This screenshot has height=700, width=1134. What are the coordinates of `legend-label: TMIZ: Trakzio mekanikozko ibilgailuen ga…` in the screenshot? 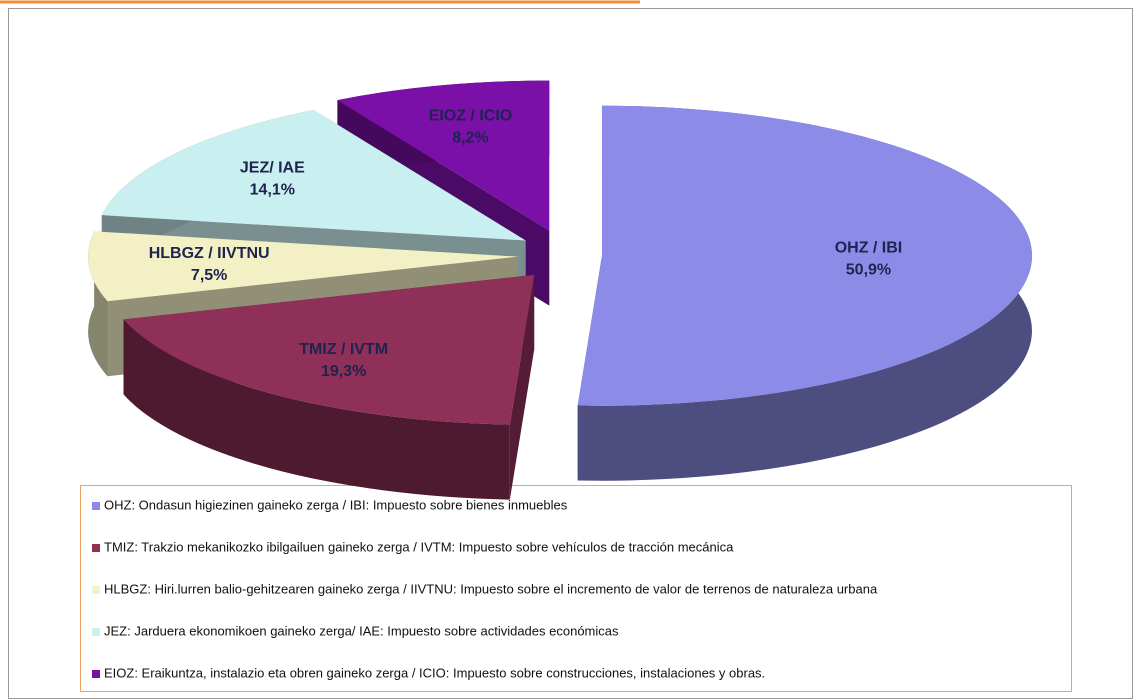 It's located at (419, 546).